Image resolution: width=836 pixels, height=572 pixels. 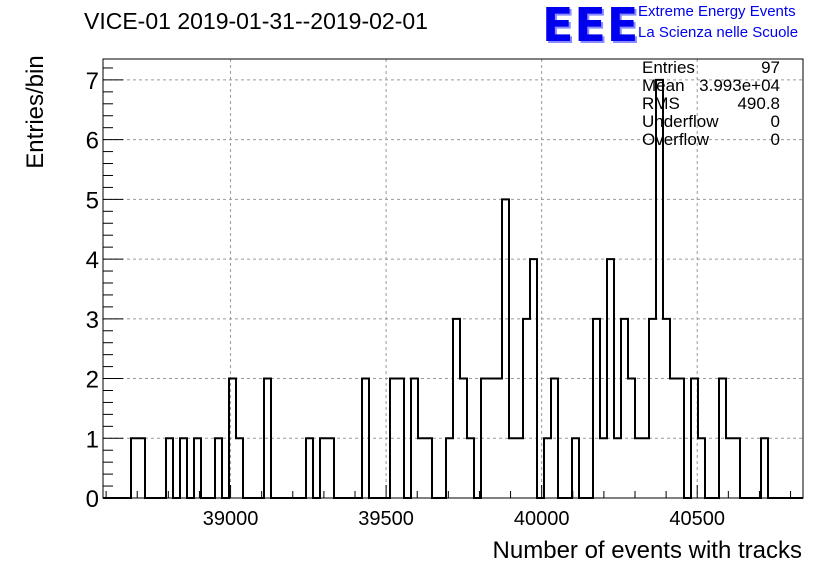 I want to click on y-tick-label: 6, so click(x=92, y=141).